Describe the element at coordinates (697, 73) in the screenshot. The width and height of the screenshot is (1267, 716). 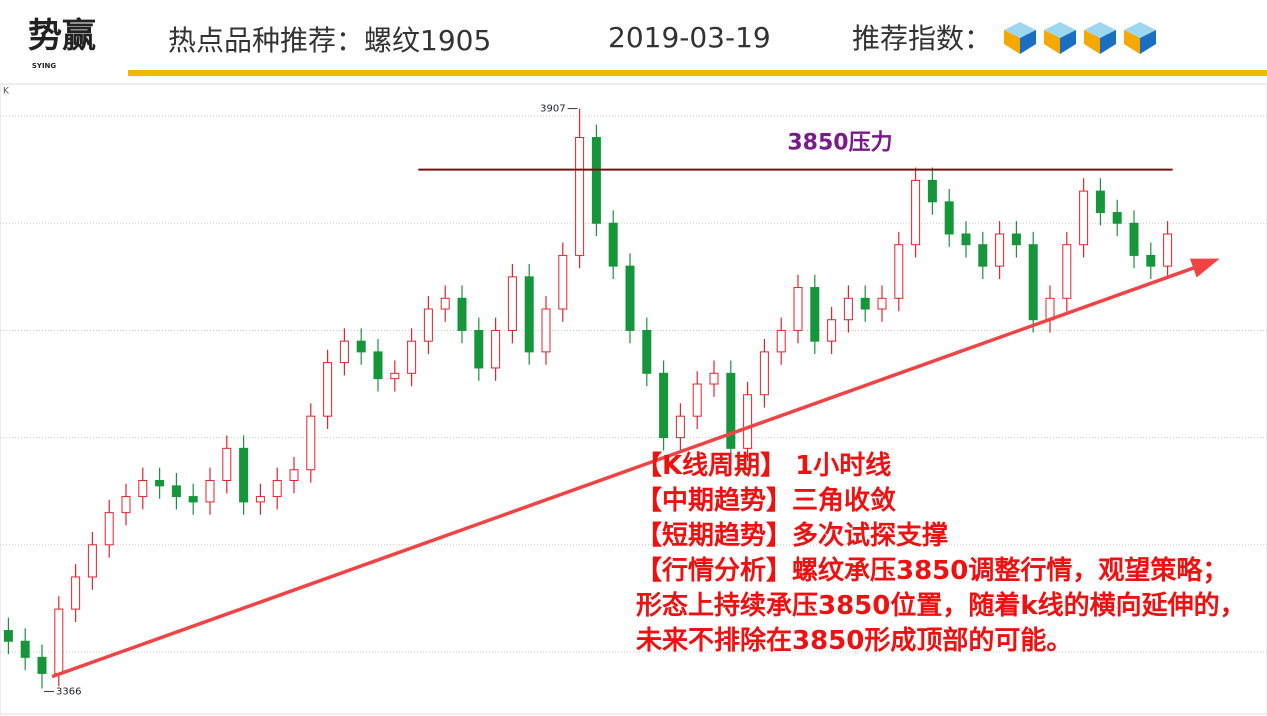
I see `header-rule` at that location.